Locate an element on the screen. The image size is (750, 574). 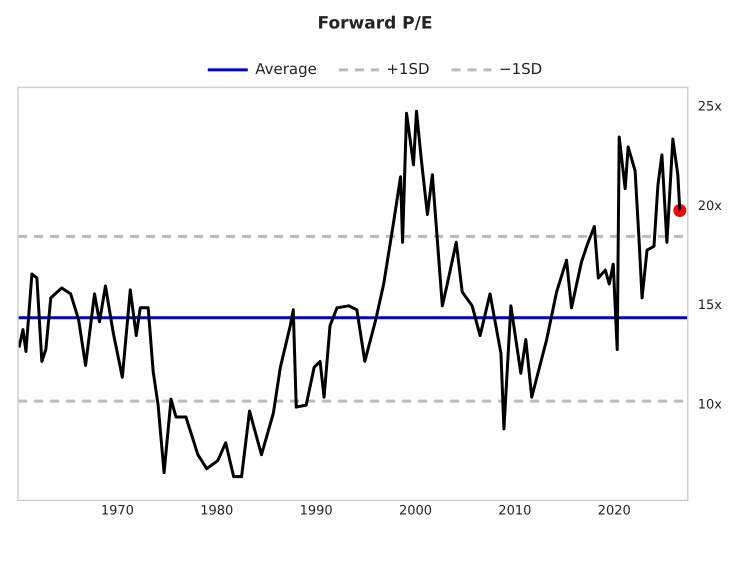
legend-label: −1SD is located at coordinates (520, 69).